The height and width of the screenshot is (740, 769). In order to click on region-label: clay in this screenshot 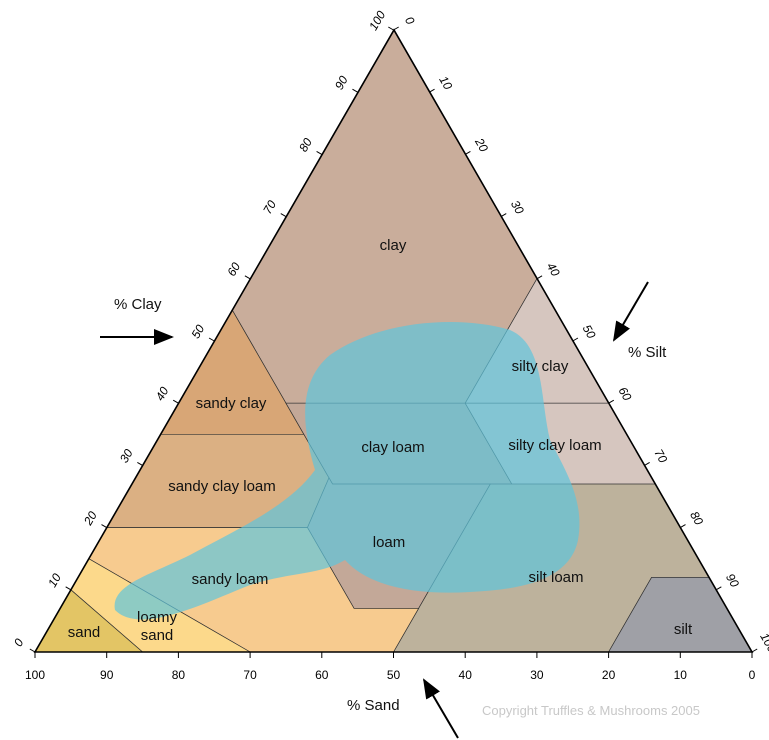, I will do `click(393, 245)`.